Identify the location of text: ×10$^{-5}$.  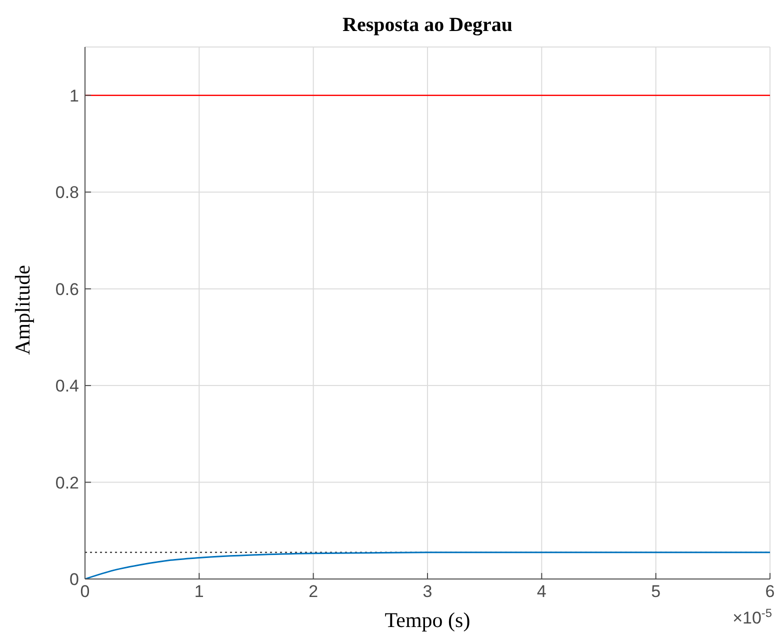
(752, 617).